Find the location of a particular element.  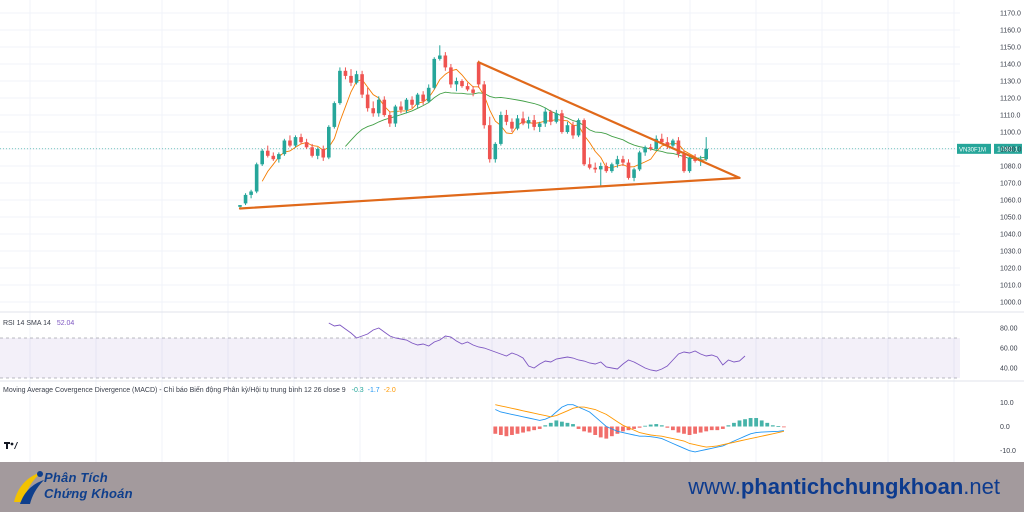

symbol-badge is located at coordinates (974, 148).